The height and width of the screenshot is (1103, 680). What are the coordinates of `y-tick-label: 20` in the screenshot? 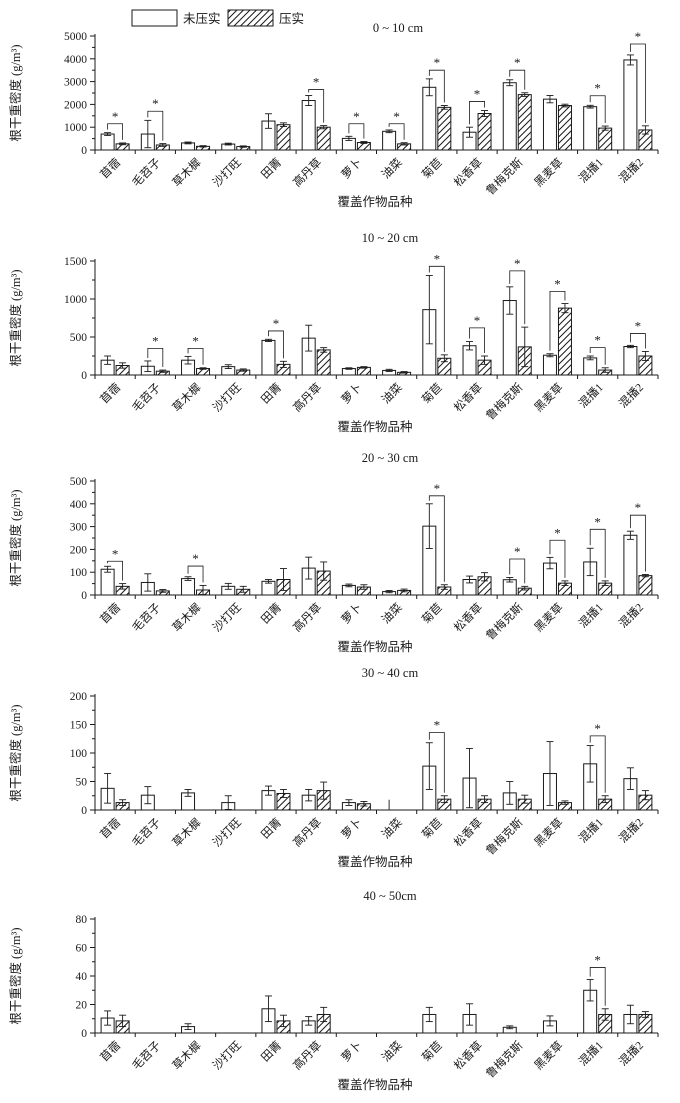 It's located at (82, 1006).